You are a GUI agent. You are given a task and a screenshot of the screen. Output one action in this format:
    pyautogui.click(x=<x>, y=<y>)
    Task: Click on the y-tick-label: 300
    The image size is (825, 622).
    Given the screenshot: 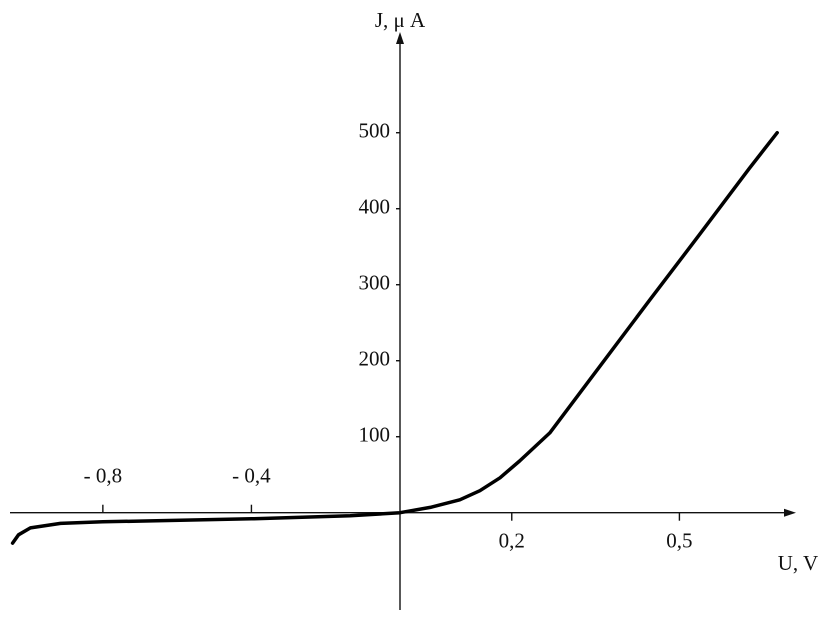 What is the action you would take?
    pyautogui.click(x=375, y=283)
    